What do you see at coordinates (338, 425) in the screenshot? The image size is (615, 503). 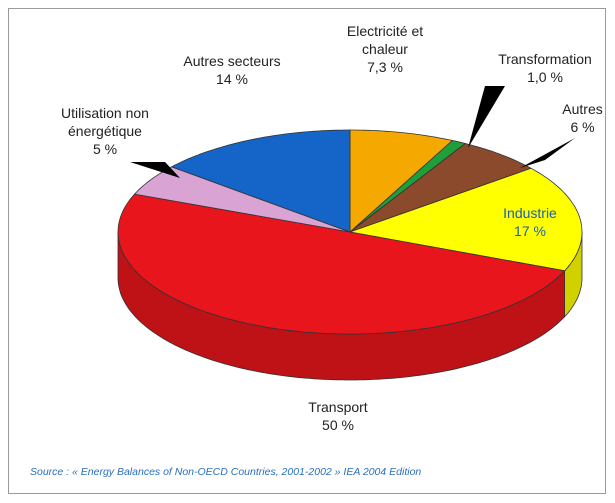 I see `value-label: 50 %` at bounding box center [338, 425].